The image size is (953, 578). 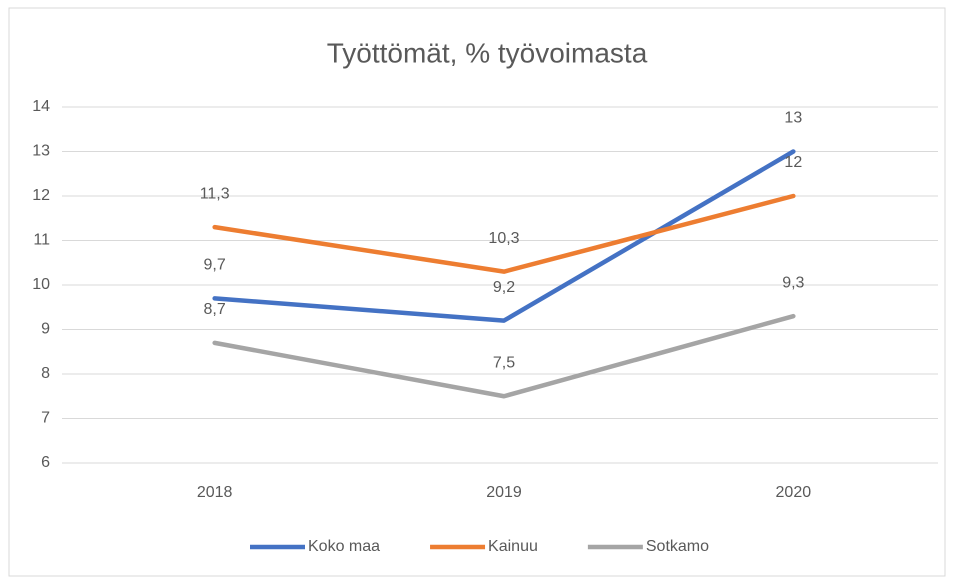 What do you see at coordinates (41, 151) in the screenshot?
I see `y-tick-label: 13` at bounding box center [41, 151].